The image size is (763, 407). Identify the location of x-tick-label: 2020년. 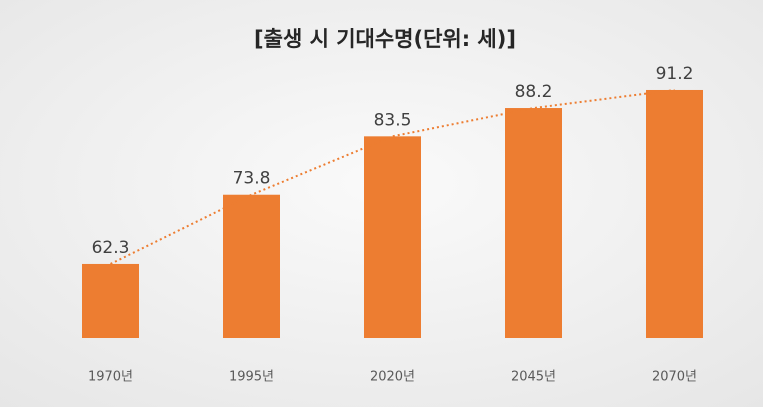
(392, 377).